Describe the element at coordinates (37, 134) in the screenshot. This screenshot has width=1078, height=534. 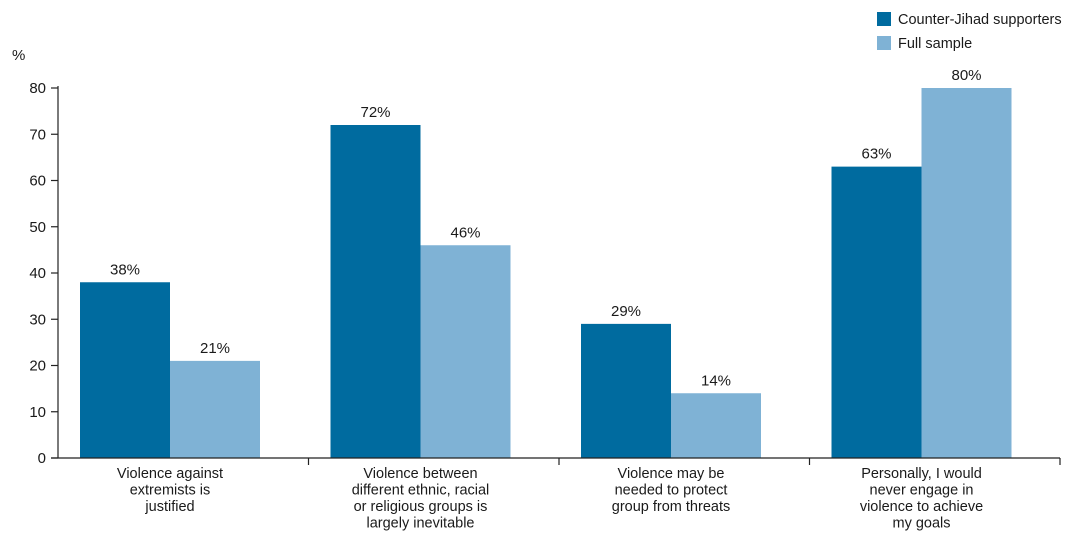
I see `y-tick-label: 70` at that location.